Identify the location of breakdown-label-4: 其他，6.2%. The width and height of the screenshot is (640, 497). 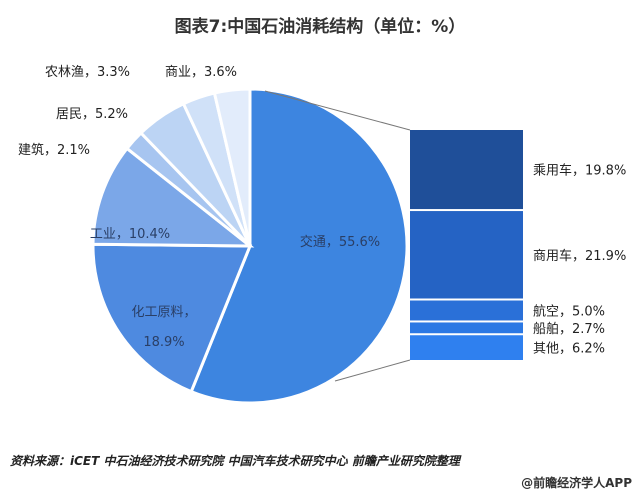
(569, 349).